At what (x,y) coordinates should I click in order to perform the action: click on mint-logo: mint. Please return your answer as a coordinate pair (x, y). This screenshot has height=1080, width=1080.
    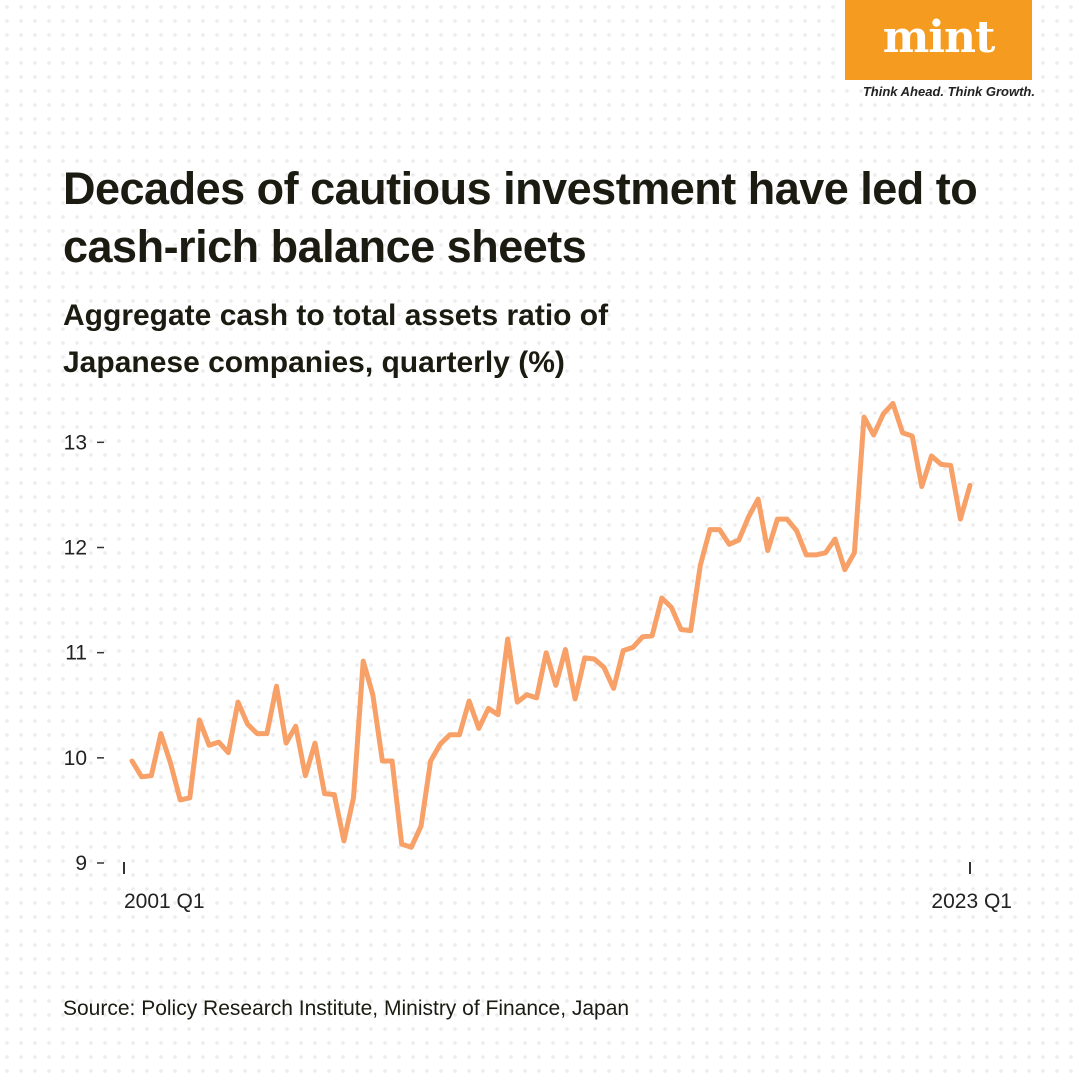
    Looking at the image, I should click on (938, 40).